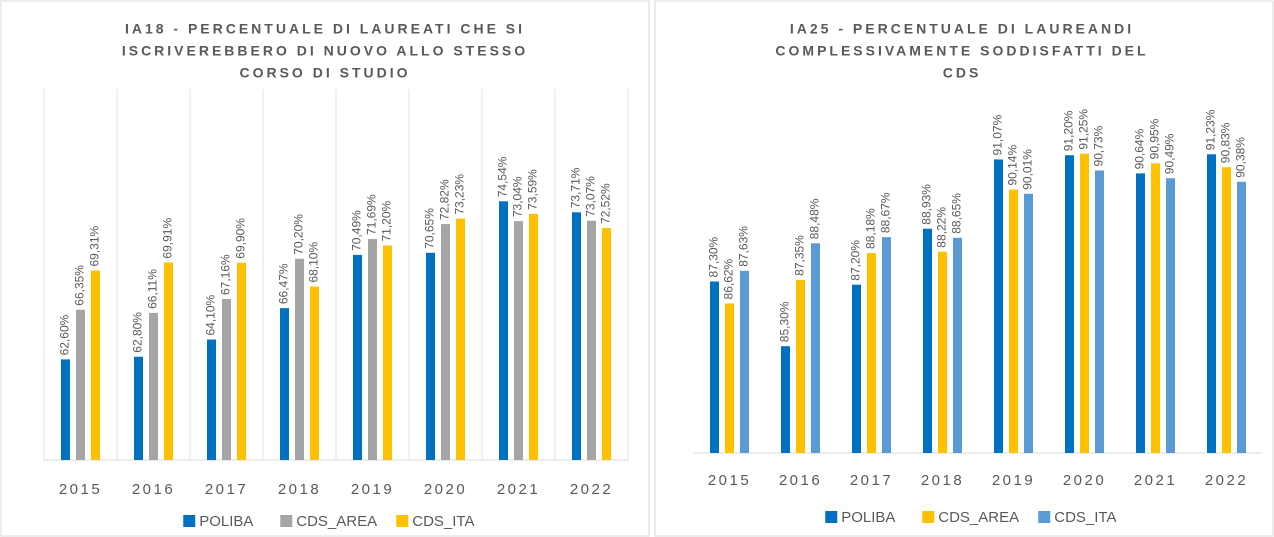 The height and width of the screenshot is (537, 1274). Describe the element at coordinates (856, 260) in the screenshot. I see `data-label: 87,20%` at that location.